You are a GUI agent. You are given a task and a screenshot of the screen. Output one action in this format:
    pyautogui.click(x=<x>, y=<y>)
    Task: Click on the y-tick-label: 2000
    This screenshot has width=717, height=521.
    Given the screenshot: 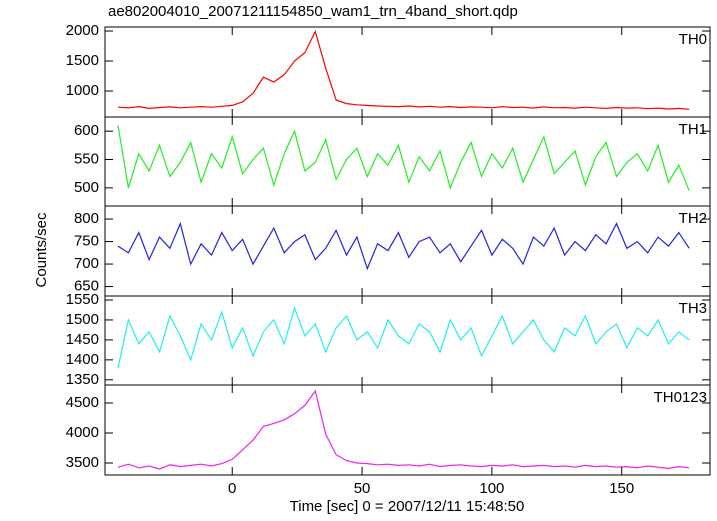 What is the action you would take?
    pyautogui.click(x=82, y=30)
    